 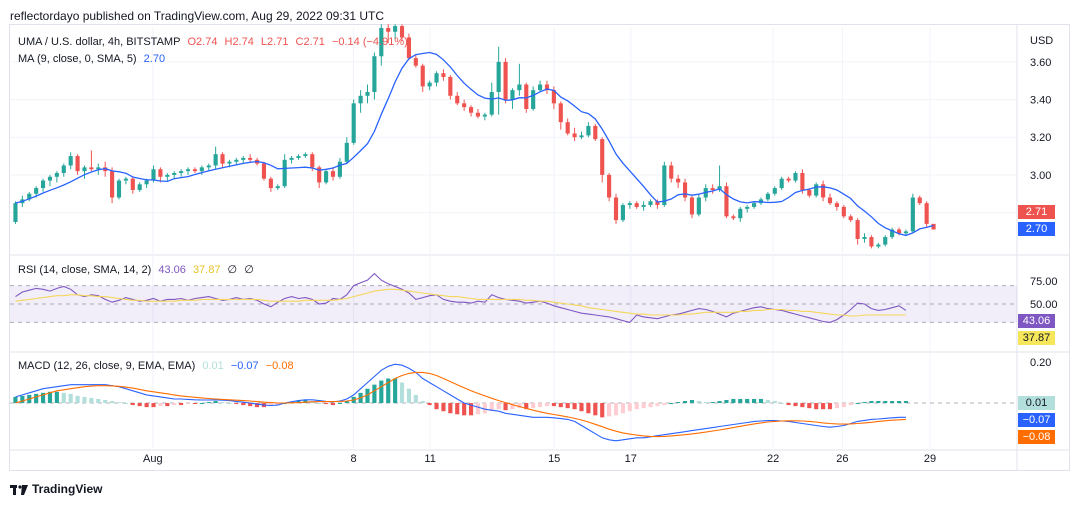 I want to click on rsi-ma-series, so click(x=460, y=302).